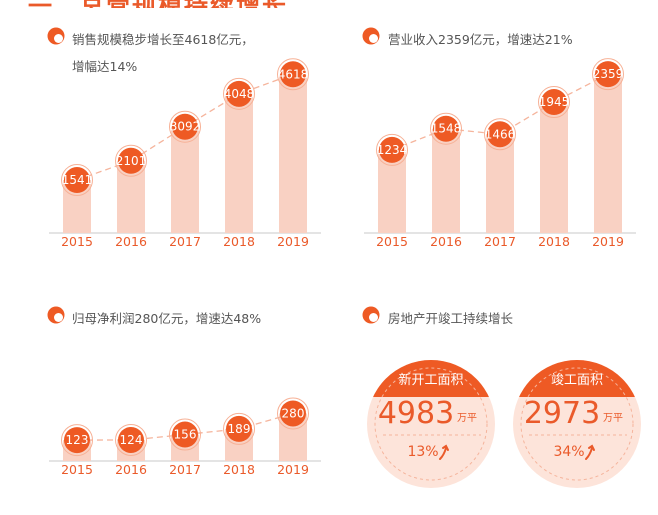 The width and height of the screenshot is (658, 515). I want to click on revenue-tick-label-2017: 2017, so click(500, 241).